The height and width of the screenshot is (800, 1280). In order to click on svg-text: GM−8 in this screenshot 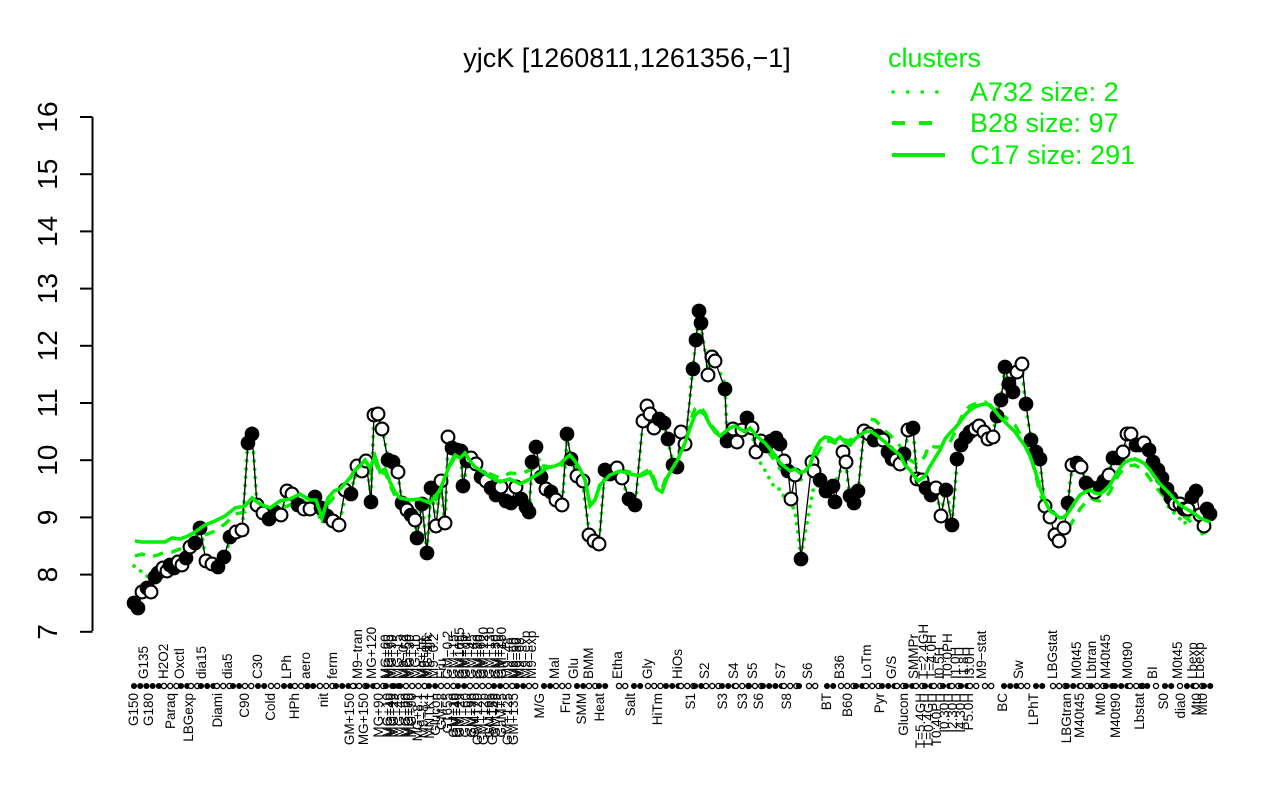, I will do `click(441, 711)`.